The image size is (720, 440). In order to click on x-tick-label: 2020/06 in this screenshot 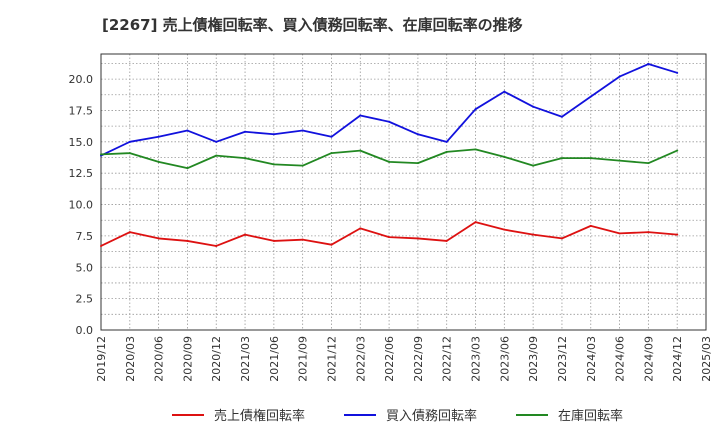, I will do `click(159, 359)`.